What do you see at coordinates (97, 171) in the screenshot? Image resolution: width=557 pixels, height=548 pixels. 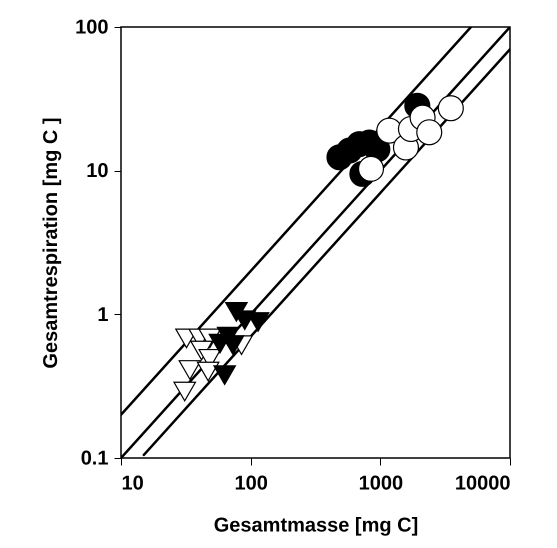 I see `y-tick-label: 10` at bounding box center [97, 171].